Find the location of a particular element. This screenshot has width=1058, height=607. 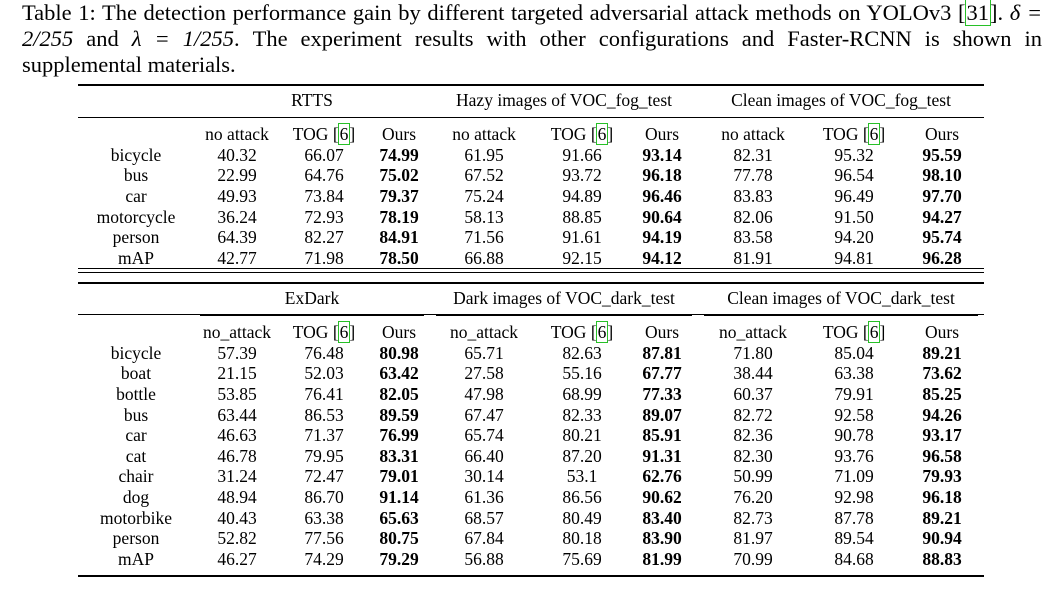

row-label: chair is located at coordinates (136, 476).